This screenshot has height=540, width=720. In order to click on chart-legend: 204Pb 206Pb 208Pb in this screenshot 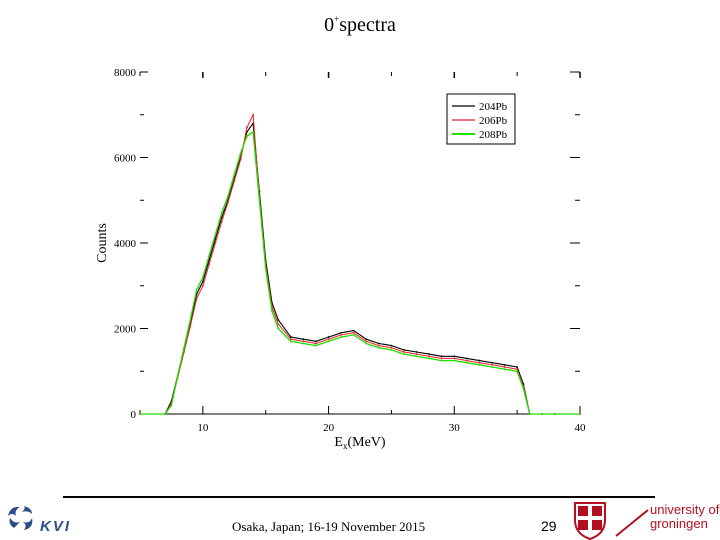, I will do `click(481, 119)`.